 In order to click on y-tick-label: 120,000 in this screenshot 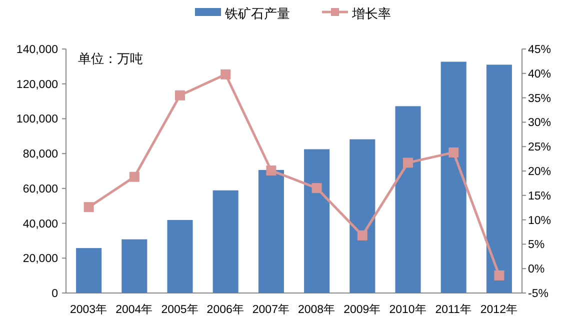, I will do `click(37, 84)`.